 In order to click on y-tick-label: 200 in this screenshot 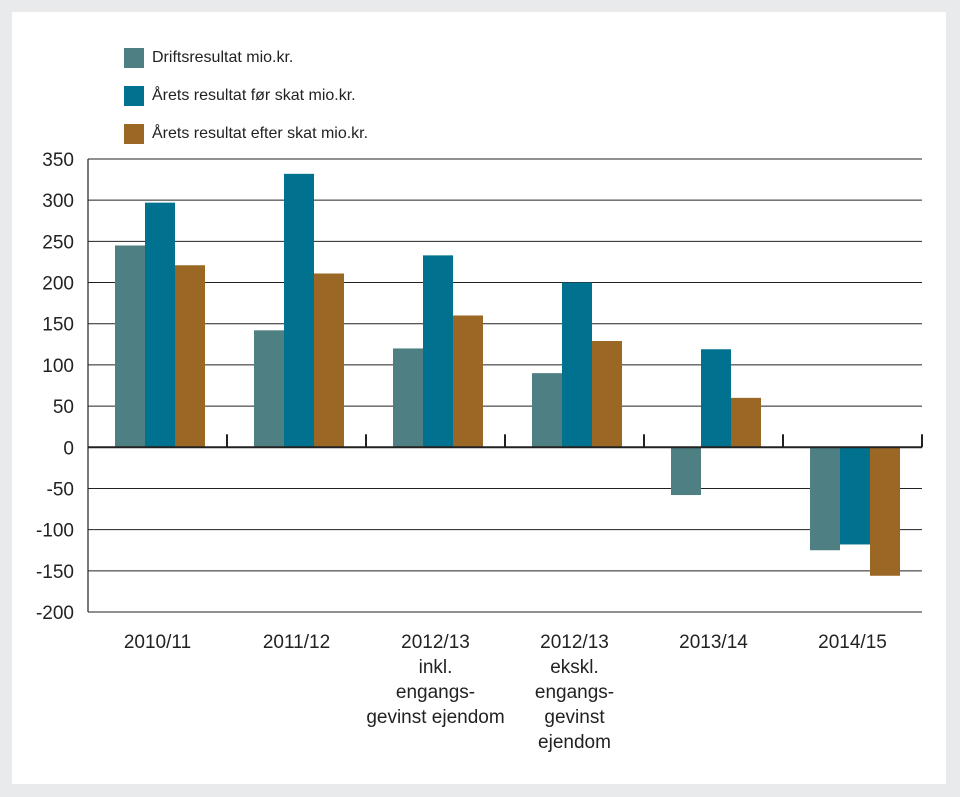, I will do `click(58, 284)`.